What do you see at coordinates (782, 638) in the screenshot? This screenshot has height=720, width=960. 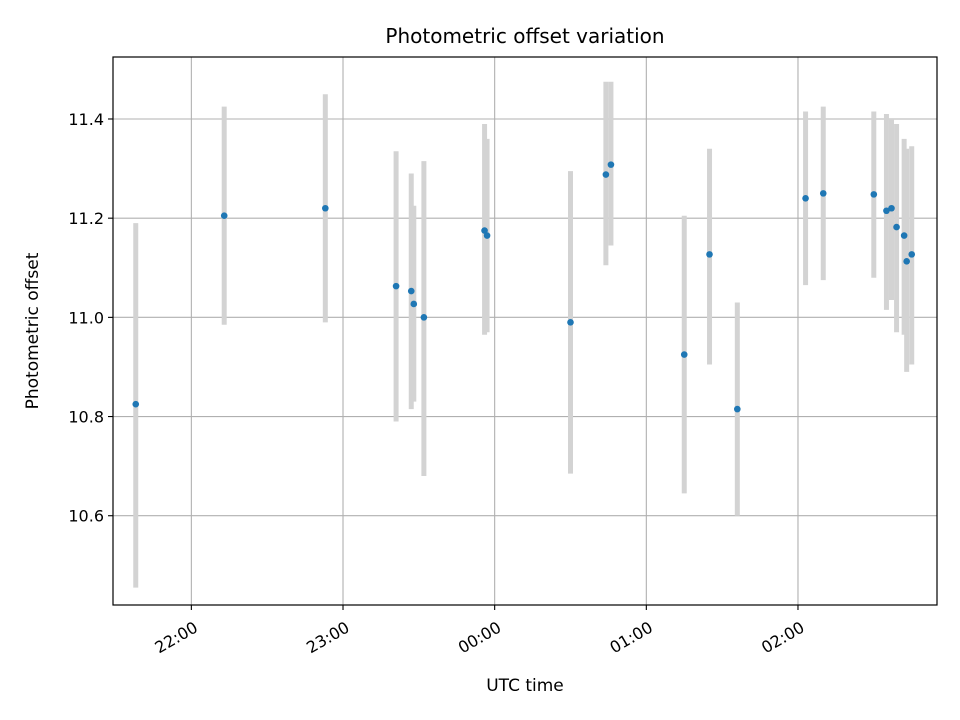 I see `x-tick-label: 02:00` at bounding box center [782, 638].